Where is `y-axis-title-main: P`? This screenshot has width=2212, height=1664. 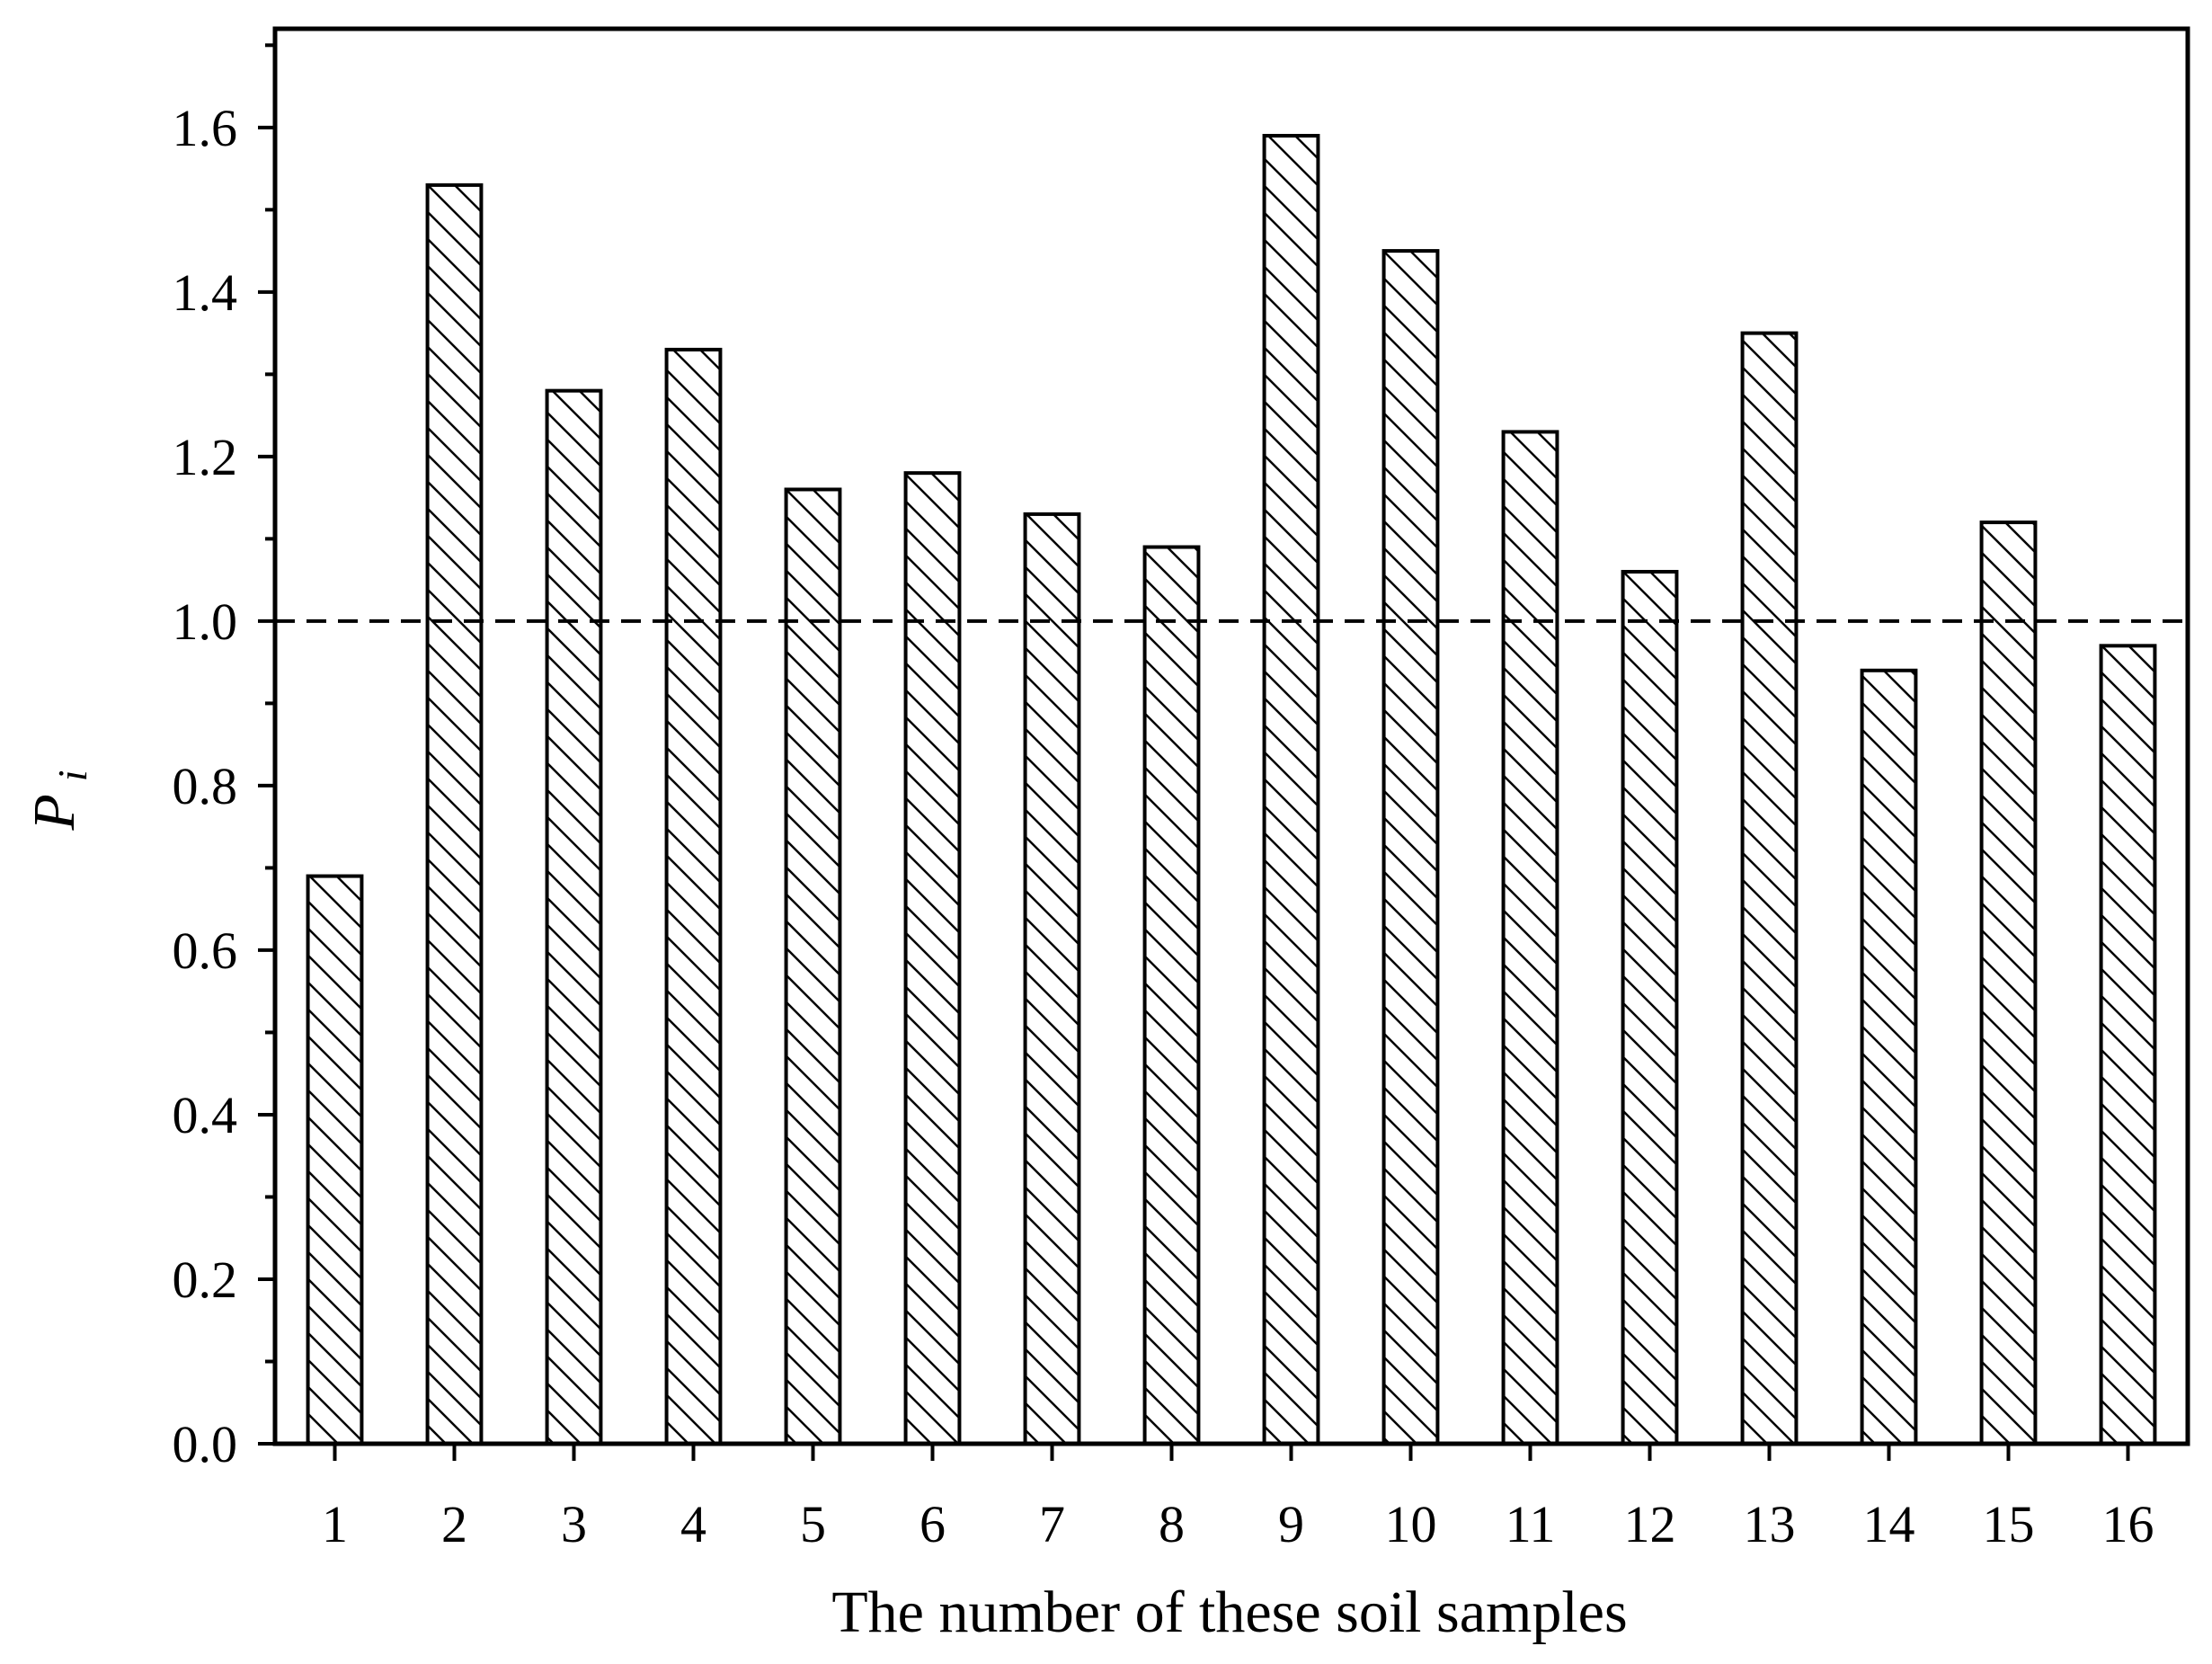
y-axis-title-main: P is located at coordinates (54, 812).